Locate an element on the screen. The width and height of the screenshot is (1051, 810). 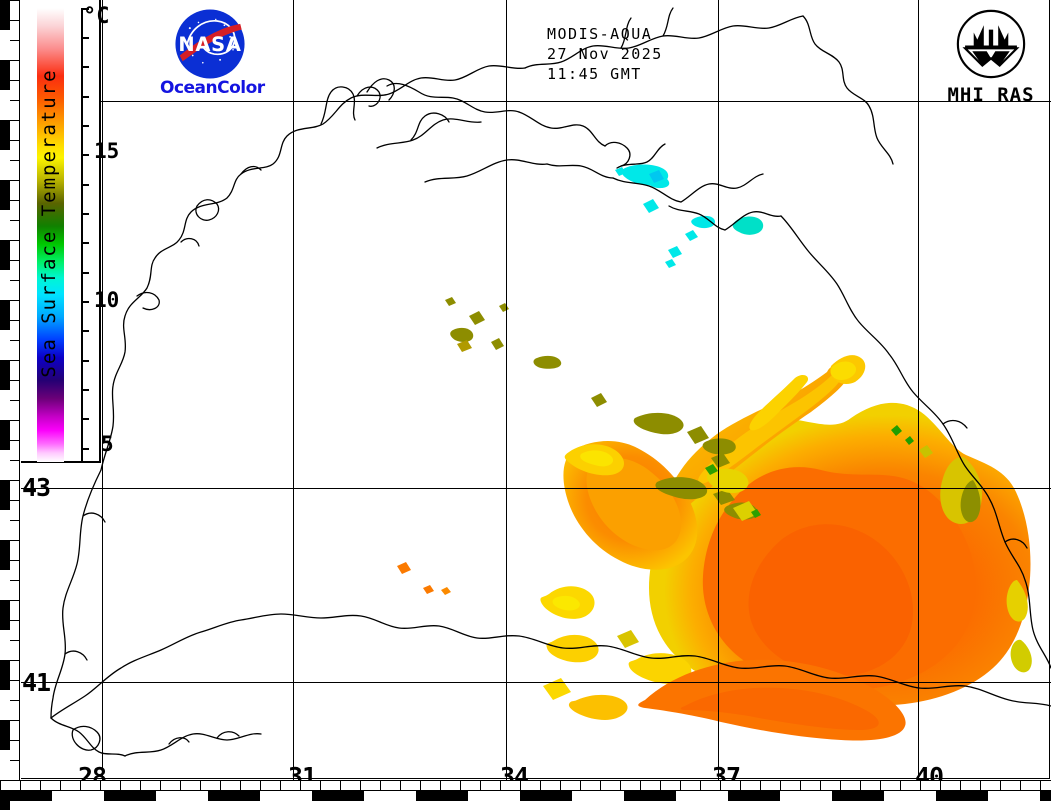
mhi-emblem-icon is located at coordinates (991, 44).